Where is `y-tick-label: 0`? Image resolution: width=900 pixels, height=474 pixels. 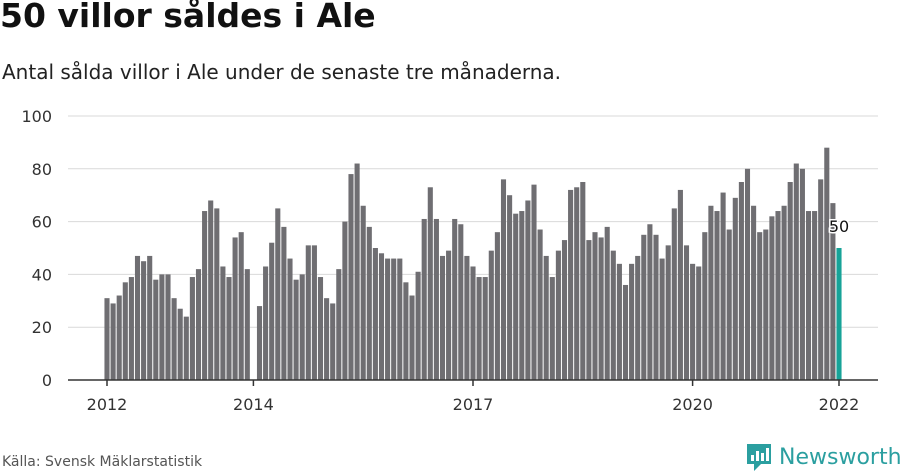
y-tick-label: 0 is located at coordinates (47, 380).